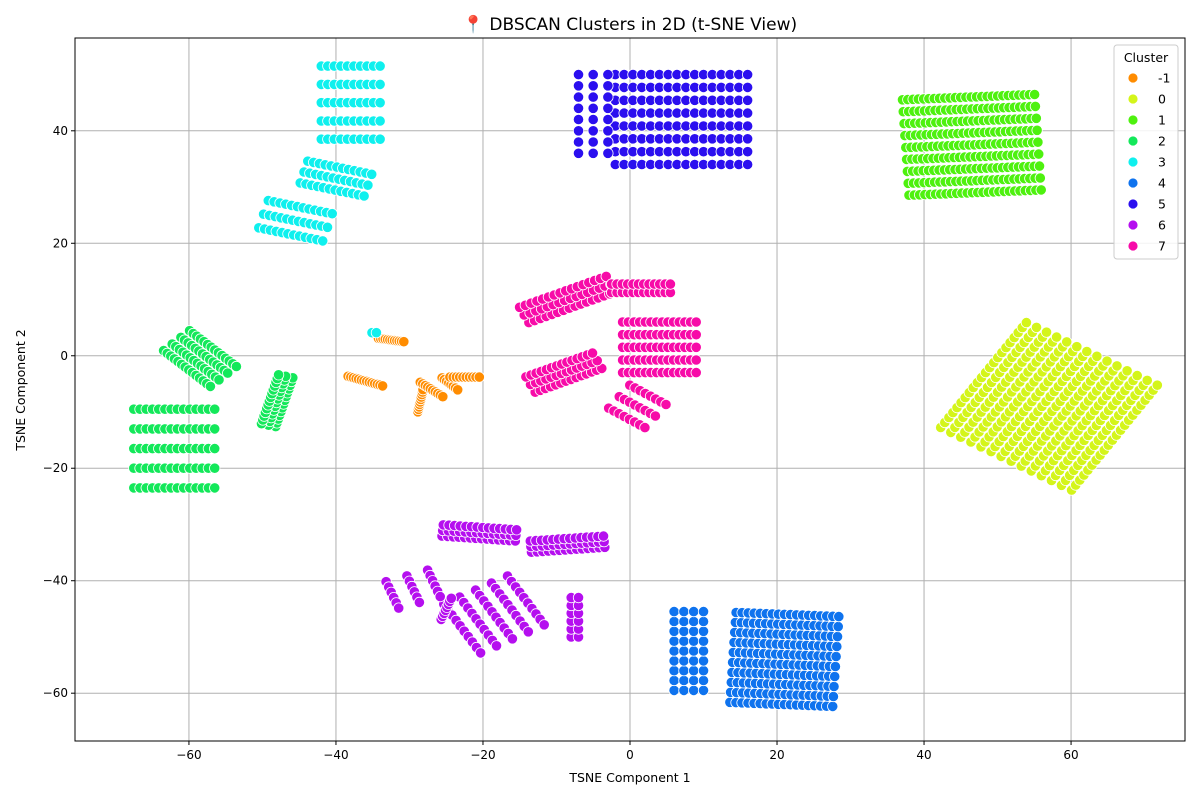 Image resolution: width=1200 pixels, height=800 pixels. I want to click on legend-label-cluster-3: 3, so click(1162, 162).